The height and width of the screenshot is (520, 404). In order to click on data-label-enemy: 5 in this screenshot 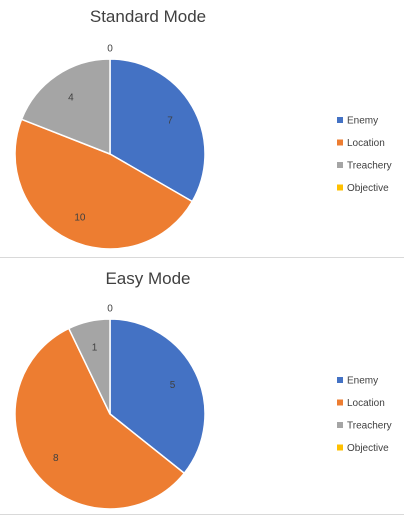, I will do `click(173, 385)`.